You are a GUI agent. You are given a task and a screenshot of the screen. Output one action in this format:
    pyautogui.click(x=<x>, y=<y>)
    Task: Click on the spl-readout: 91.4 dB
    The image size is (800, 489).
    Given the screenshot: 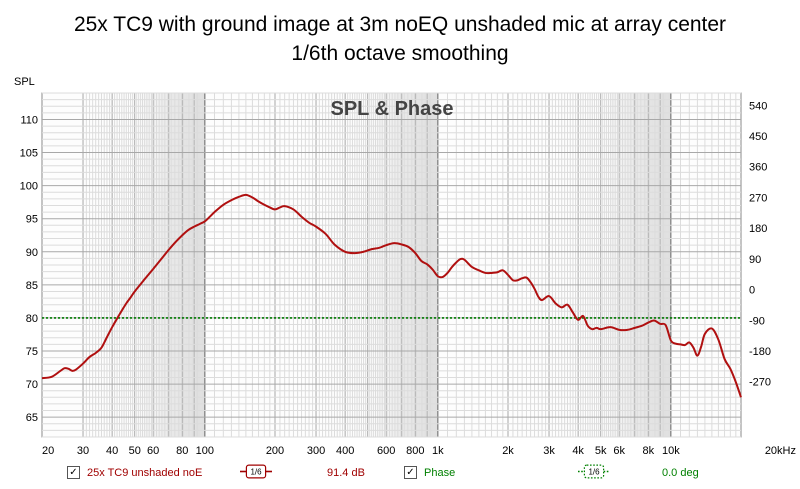 What is the action you would take?
    pyautogui.click(x=346, y=473)
    